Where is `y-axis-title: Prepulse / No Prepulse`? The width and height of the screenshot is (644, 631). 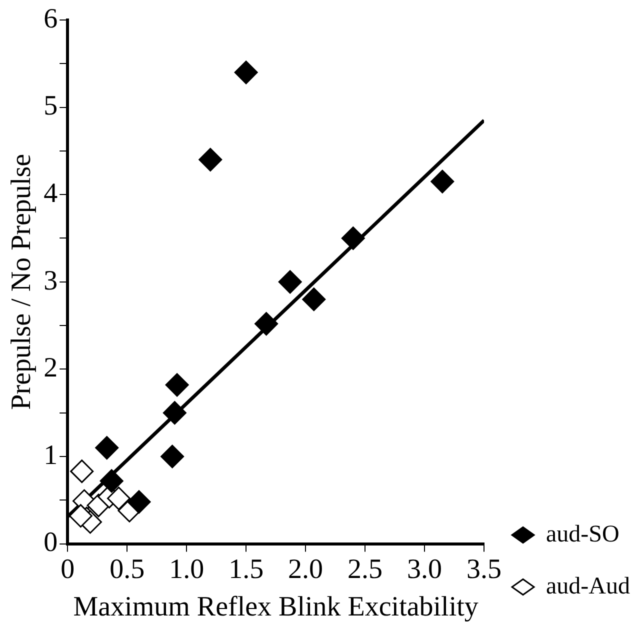
y-axis-title: Prepulse / No Prepulse is located at coordinates (22, 282).